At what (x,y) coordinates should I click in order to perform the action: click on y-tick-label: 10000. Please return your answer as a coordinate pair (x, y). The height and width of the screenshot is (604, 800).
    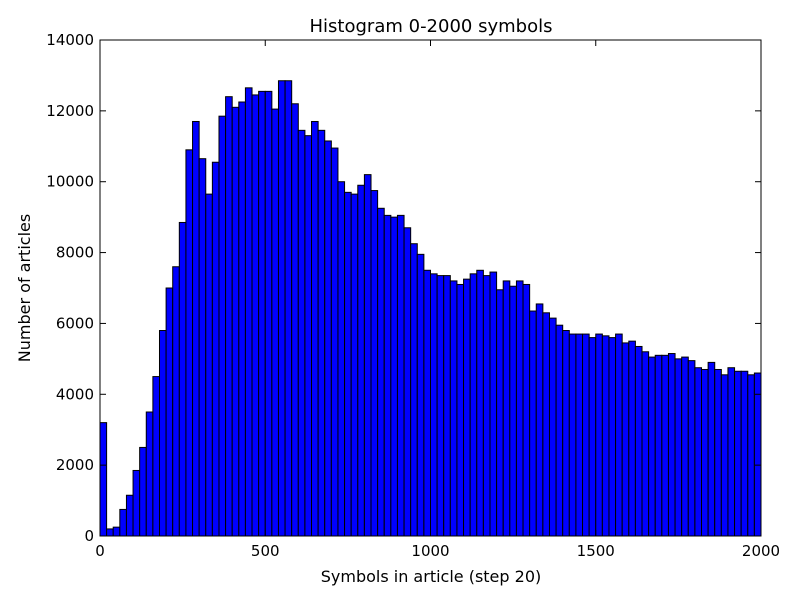
    Looking at the image, I should click on (70, 182).